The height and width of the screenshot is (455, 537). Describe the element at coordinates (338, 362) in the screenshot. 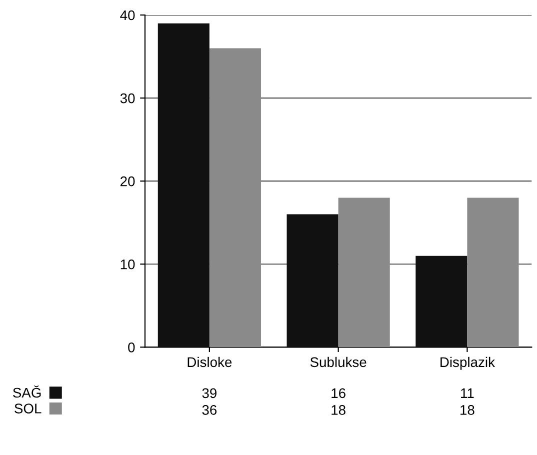

I see `x-tick-label: Sublukse` at that location.